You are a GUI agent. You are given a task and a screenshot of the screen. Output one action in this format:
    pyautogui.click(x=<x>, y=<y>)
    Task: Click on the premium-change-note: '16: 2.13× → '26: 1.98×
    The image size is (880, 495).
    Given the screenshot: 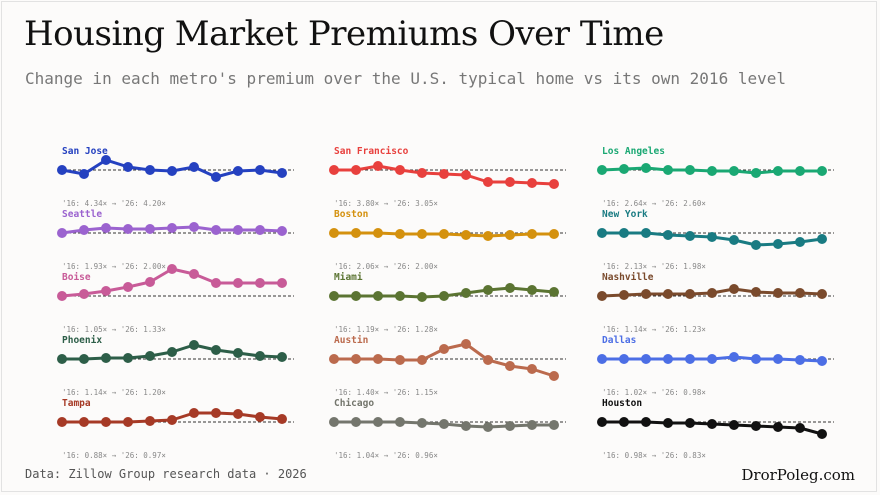 What is the action you would take?
    pyautogui.click(x=654, y=266)
    